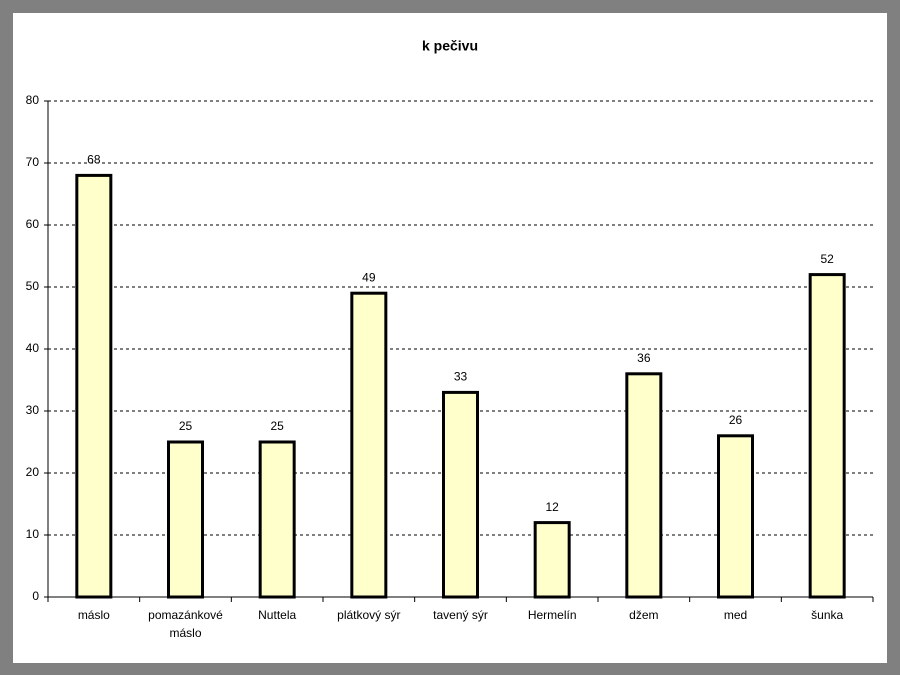 This screenshot has width=900, height=675. Describe the element at coordinates (33, 472) in the screenshot. I see `y-tick-label: 20` at that location.